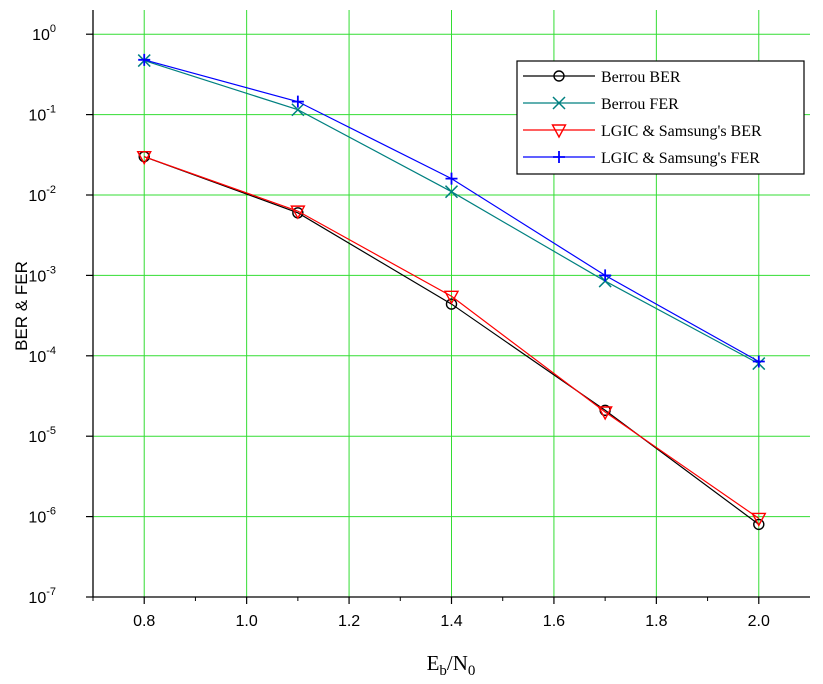 The height and width of the screenshot is (684, 823). What do you see at coordinates (42, 274) in the screenshot?
I see `y-tick-label: 10⁻³` at bounding box center [42, 274].